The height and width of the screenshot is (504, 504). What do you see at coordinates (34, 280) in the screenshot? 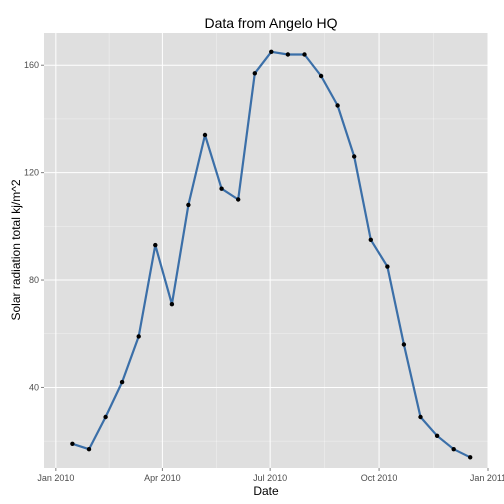
I see `y-tick-label: 80` at bounding box center [34, 280].